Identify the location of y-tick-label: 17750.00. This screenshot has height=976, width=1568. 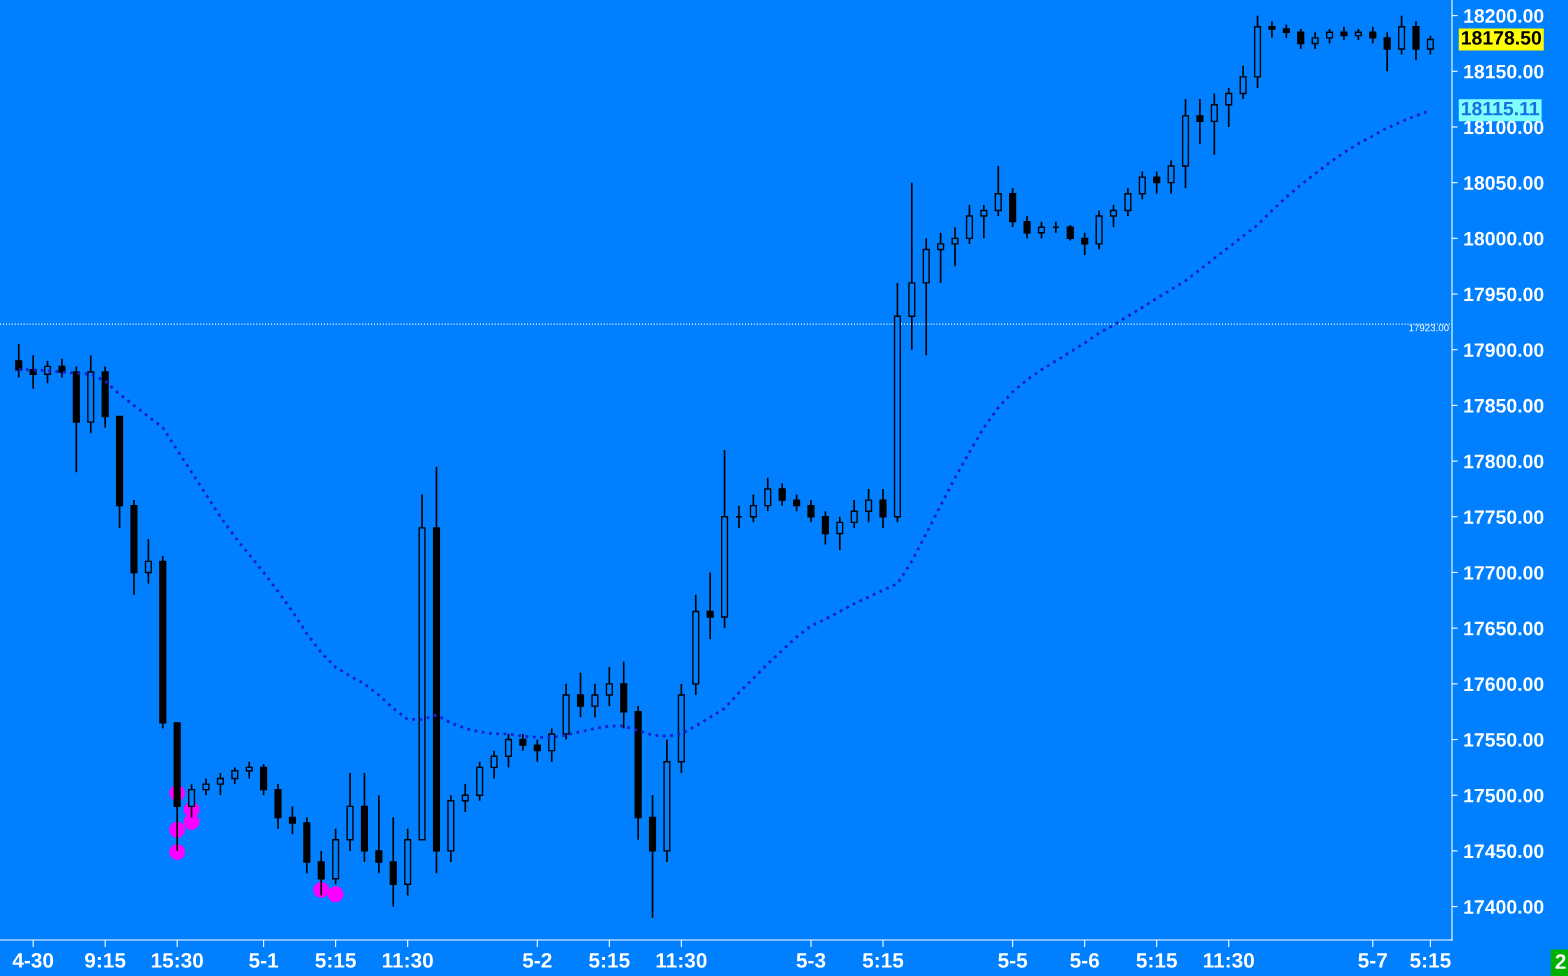
(1504, 517).